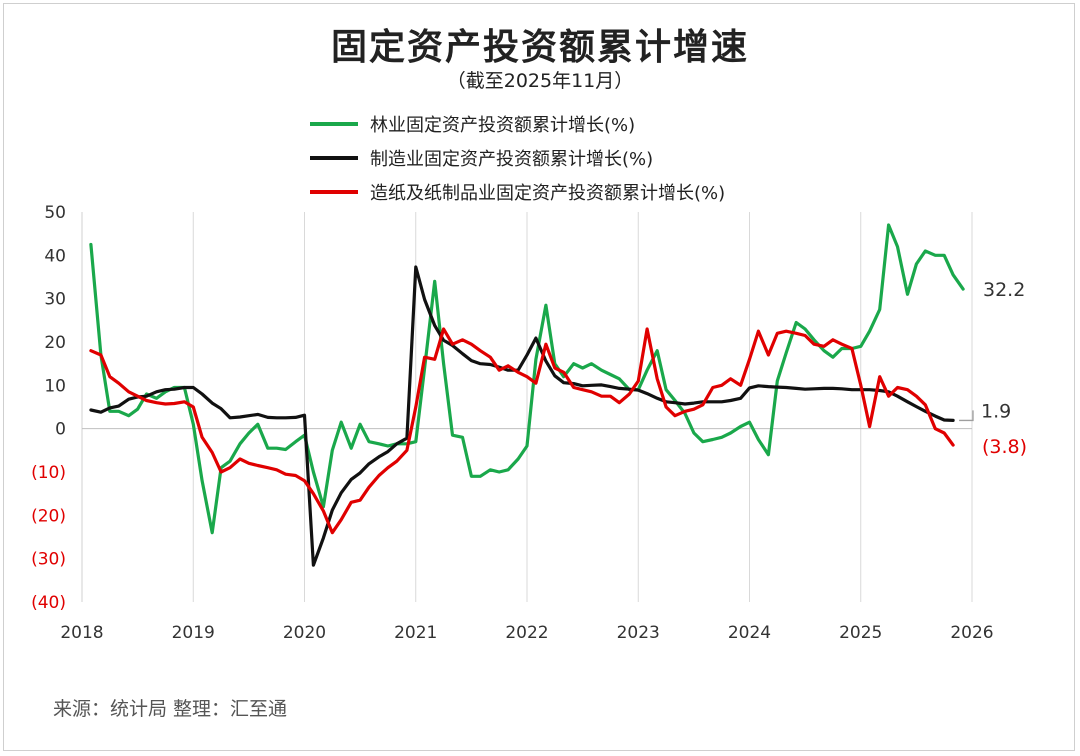  I want to click on x-tick-label-2023: 2023, so click(638, 633).